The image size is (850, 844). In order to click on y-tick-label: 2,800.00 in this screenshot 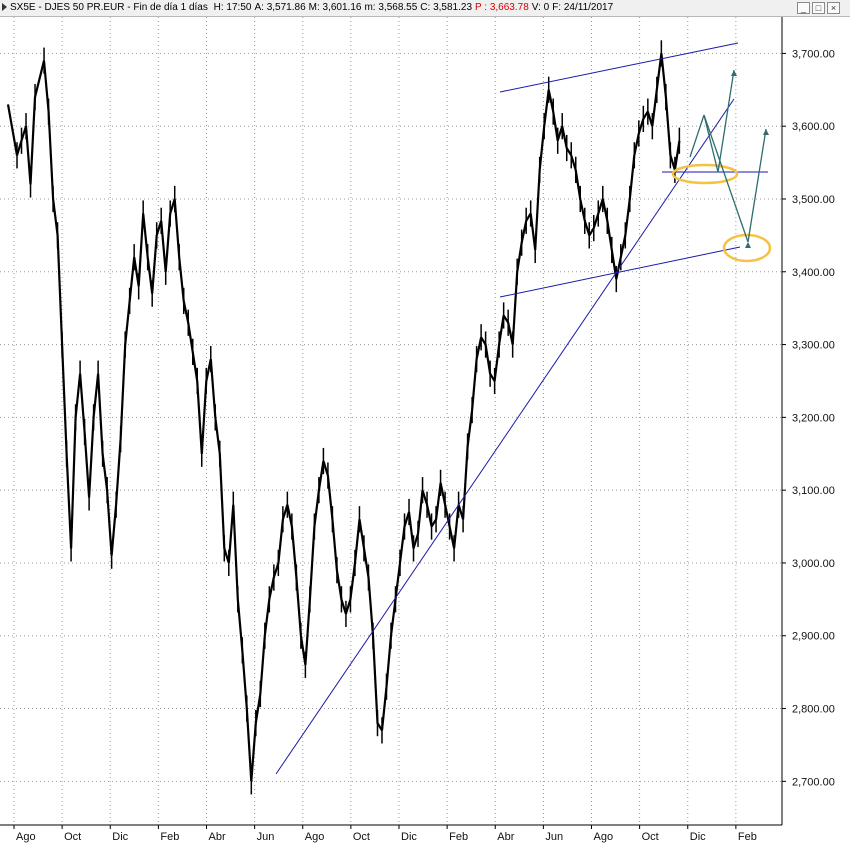, I will do `click(813, 710)`.